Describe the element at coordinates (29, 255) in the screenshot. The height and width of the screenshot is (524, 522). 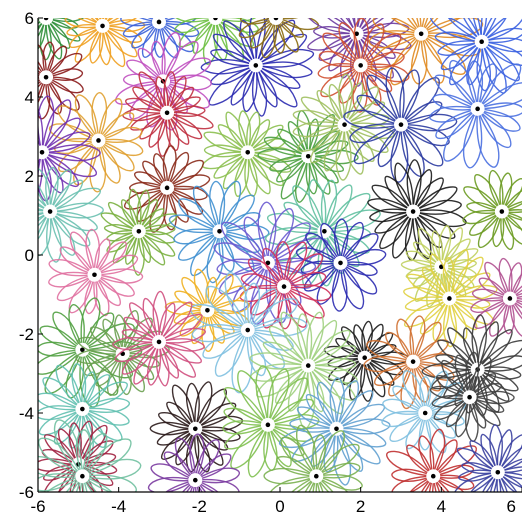
I see `y-tick-label: 0` at that location.